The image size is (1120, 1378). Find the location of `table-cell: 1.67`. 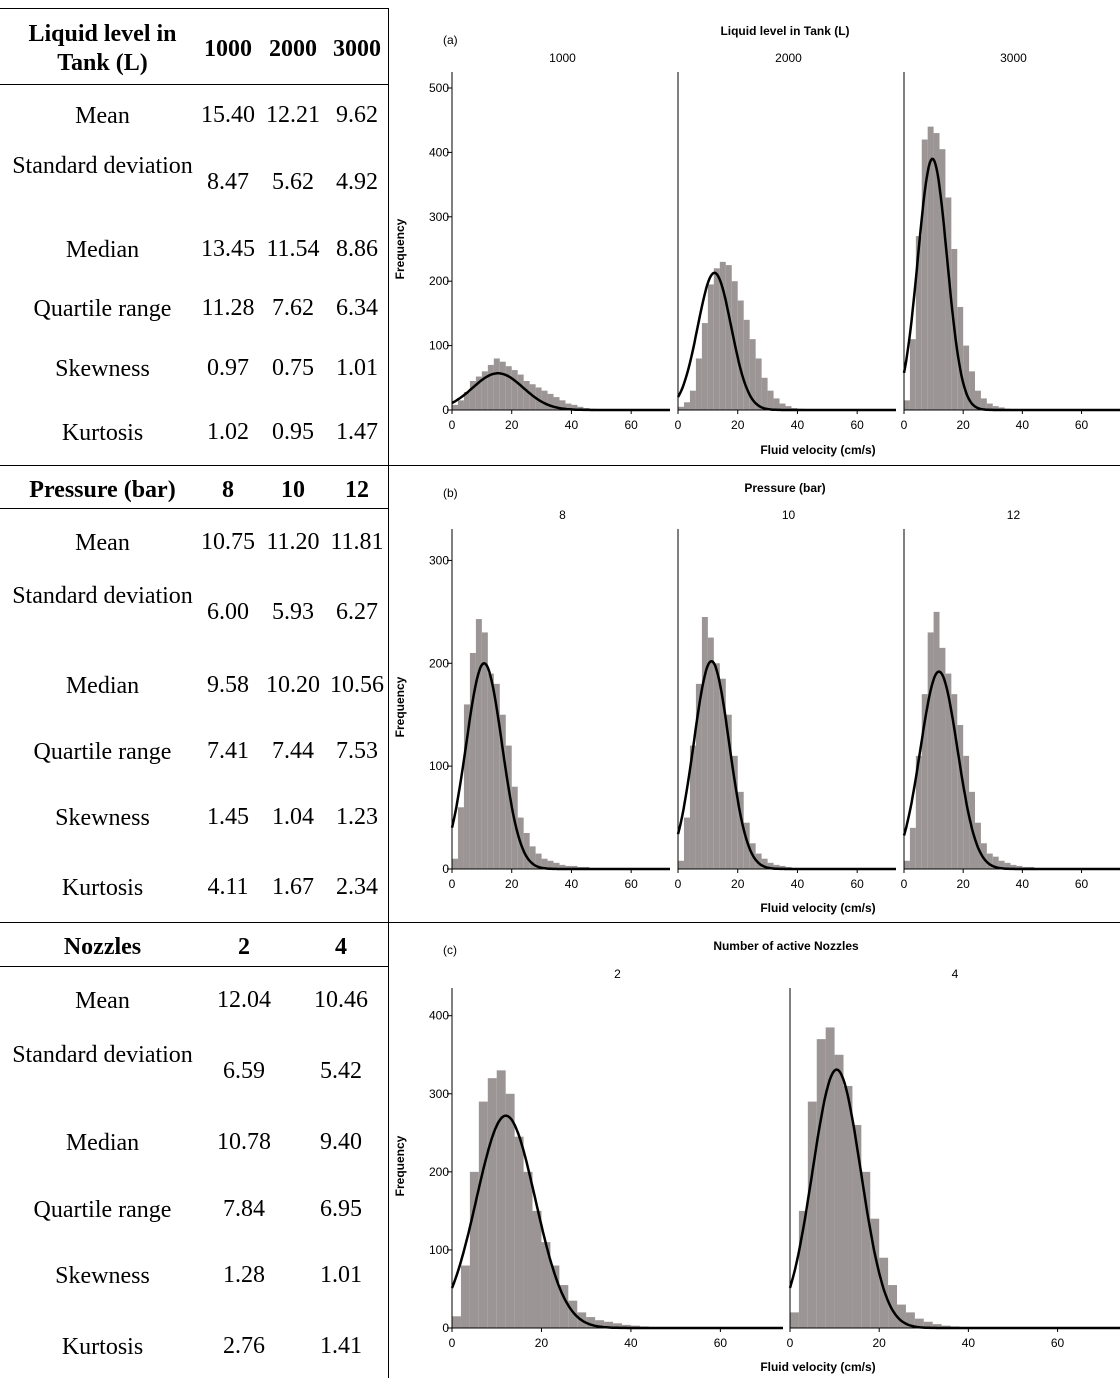

table-cell: 1.67 is located at coordinates (293, 887).